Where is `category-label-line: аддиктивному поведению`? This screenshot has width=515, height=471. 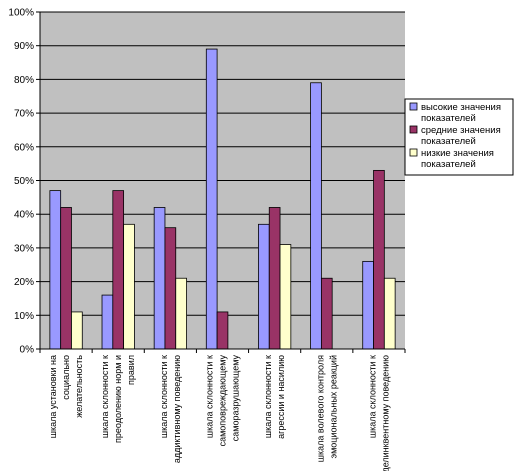
category-label-line: аддиктивному поведению is located at coordinates (177, 409).